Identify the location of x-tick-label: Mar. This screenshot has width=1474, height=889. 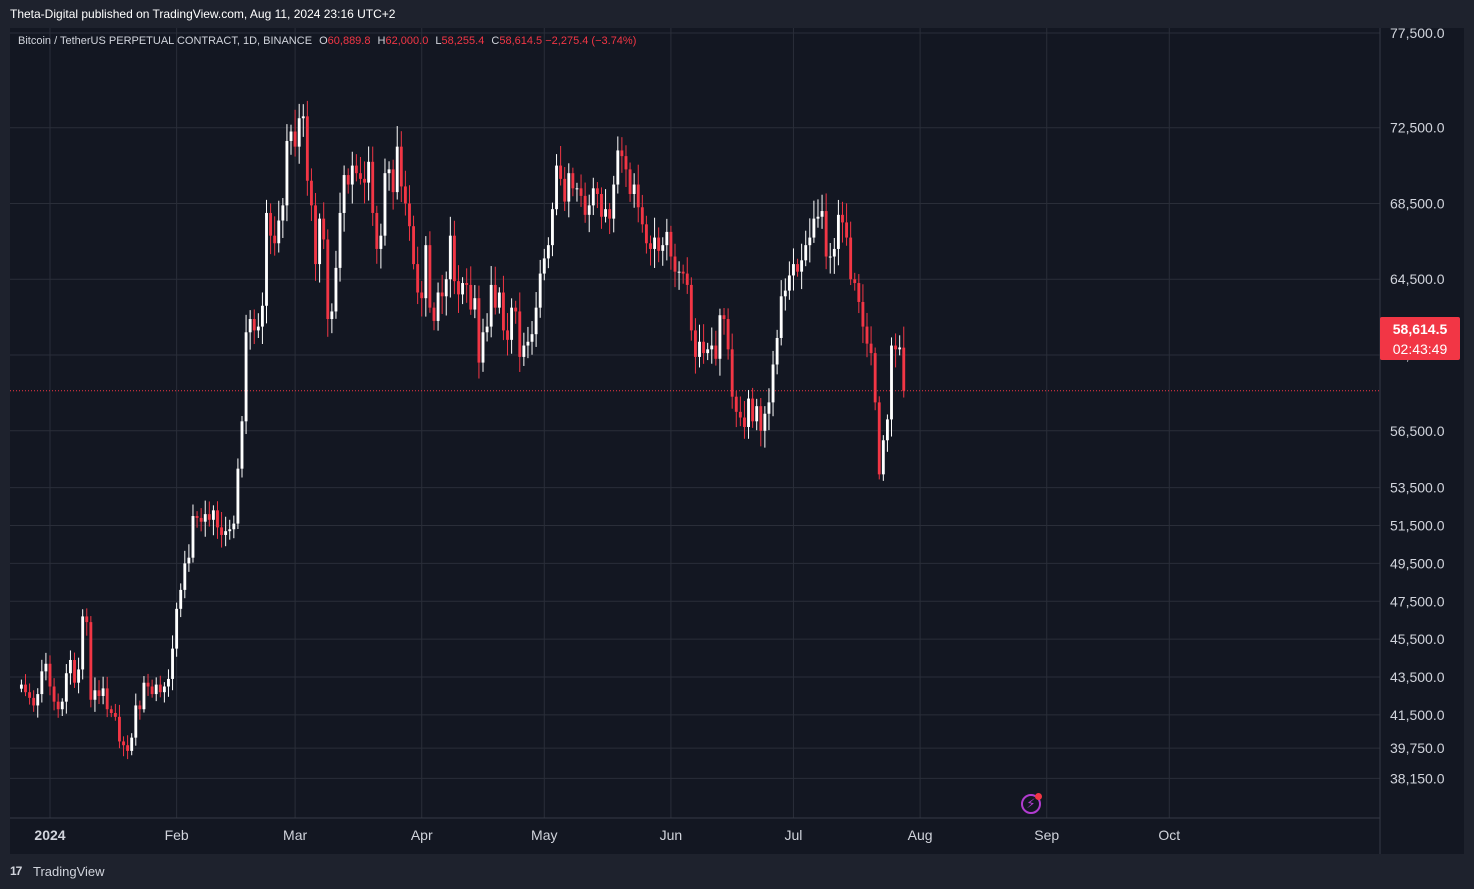
(295, 835).